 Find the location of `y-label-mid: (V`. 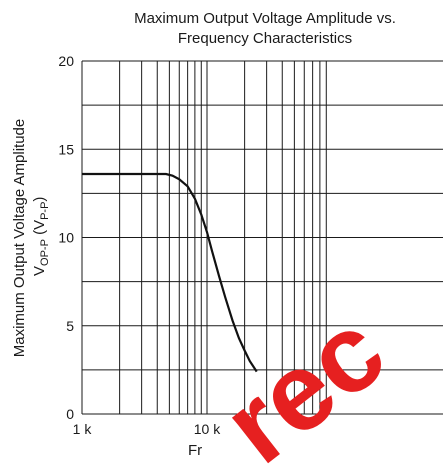

y-label-mid: (V is located at coordinates (39, 229).